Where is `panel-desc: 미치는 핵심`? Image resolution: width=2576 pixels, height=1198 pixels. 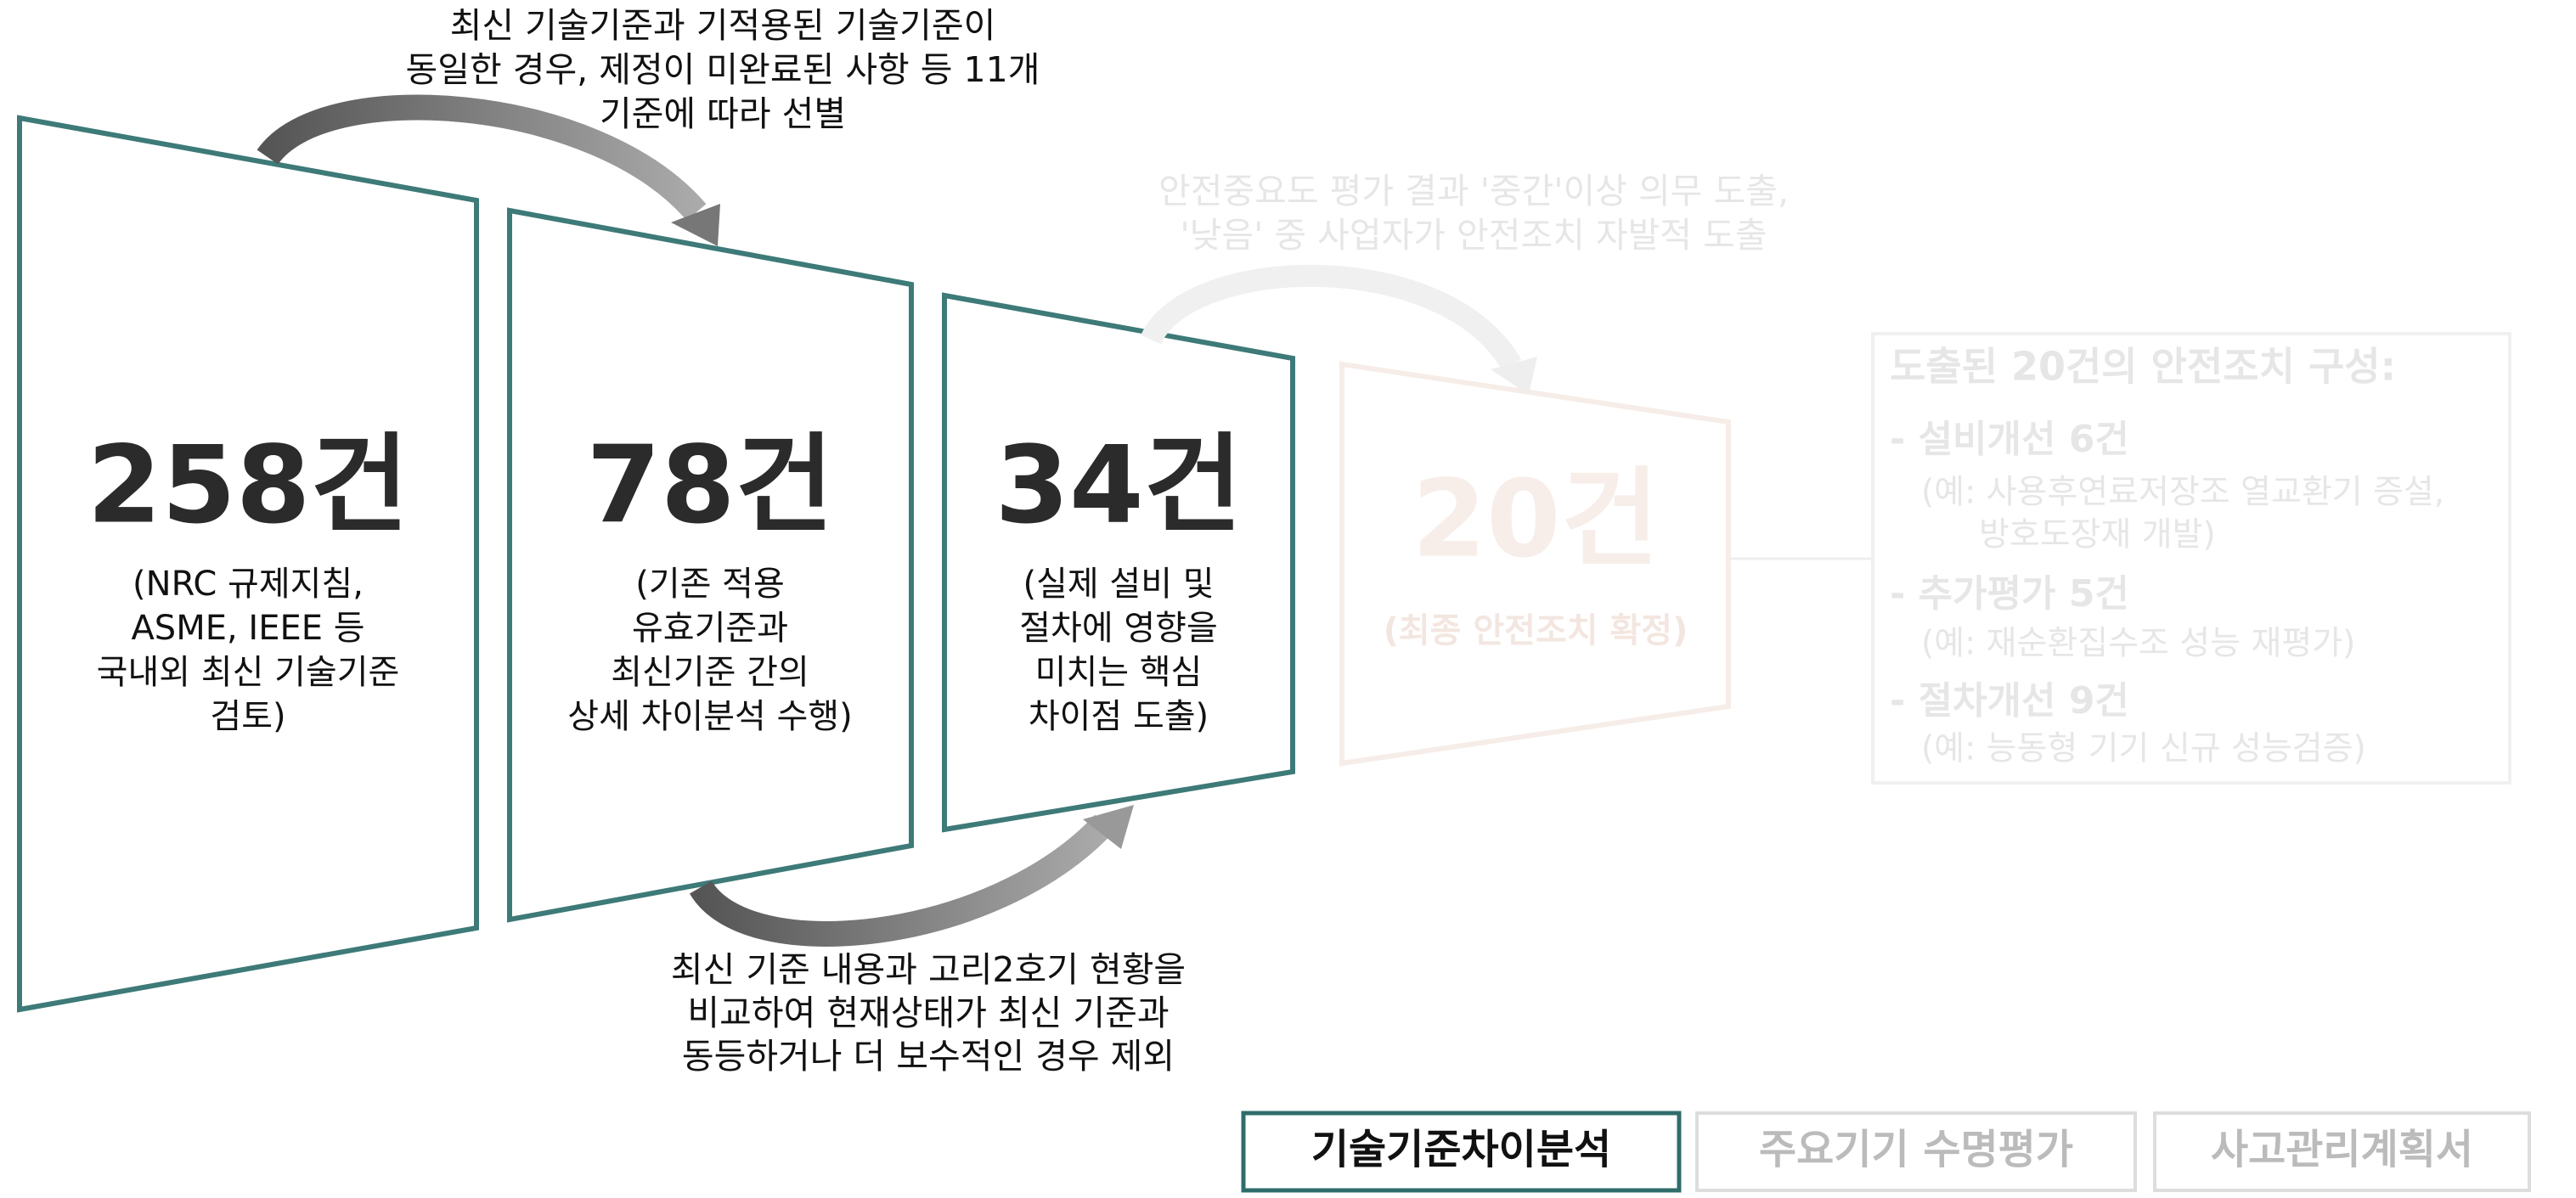 panel-desc: 미치는 핵심 is located at coordinates (1119, 672).